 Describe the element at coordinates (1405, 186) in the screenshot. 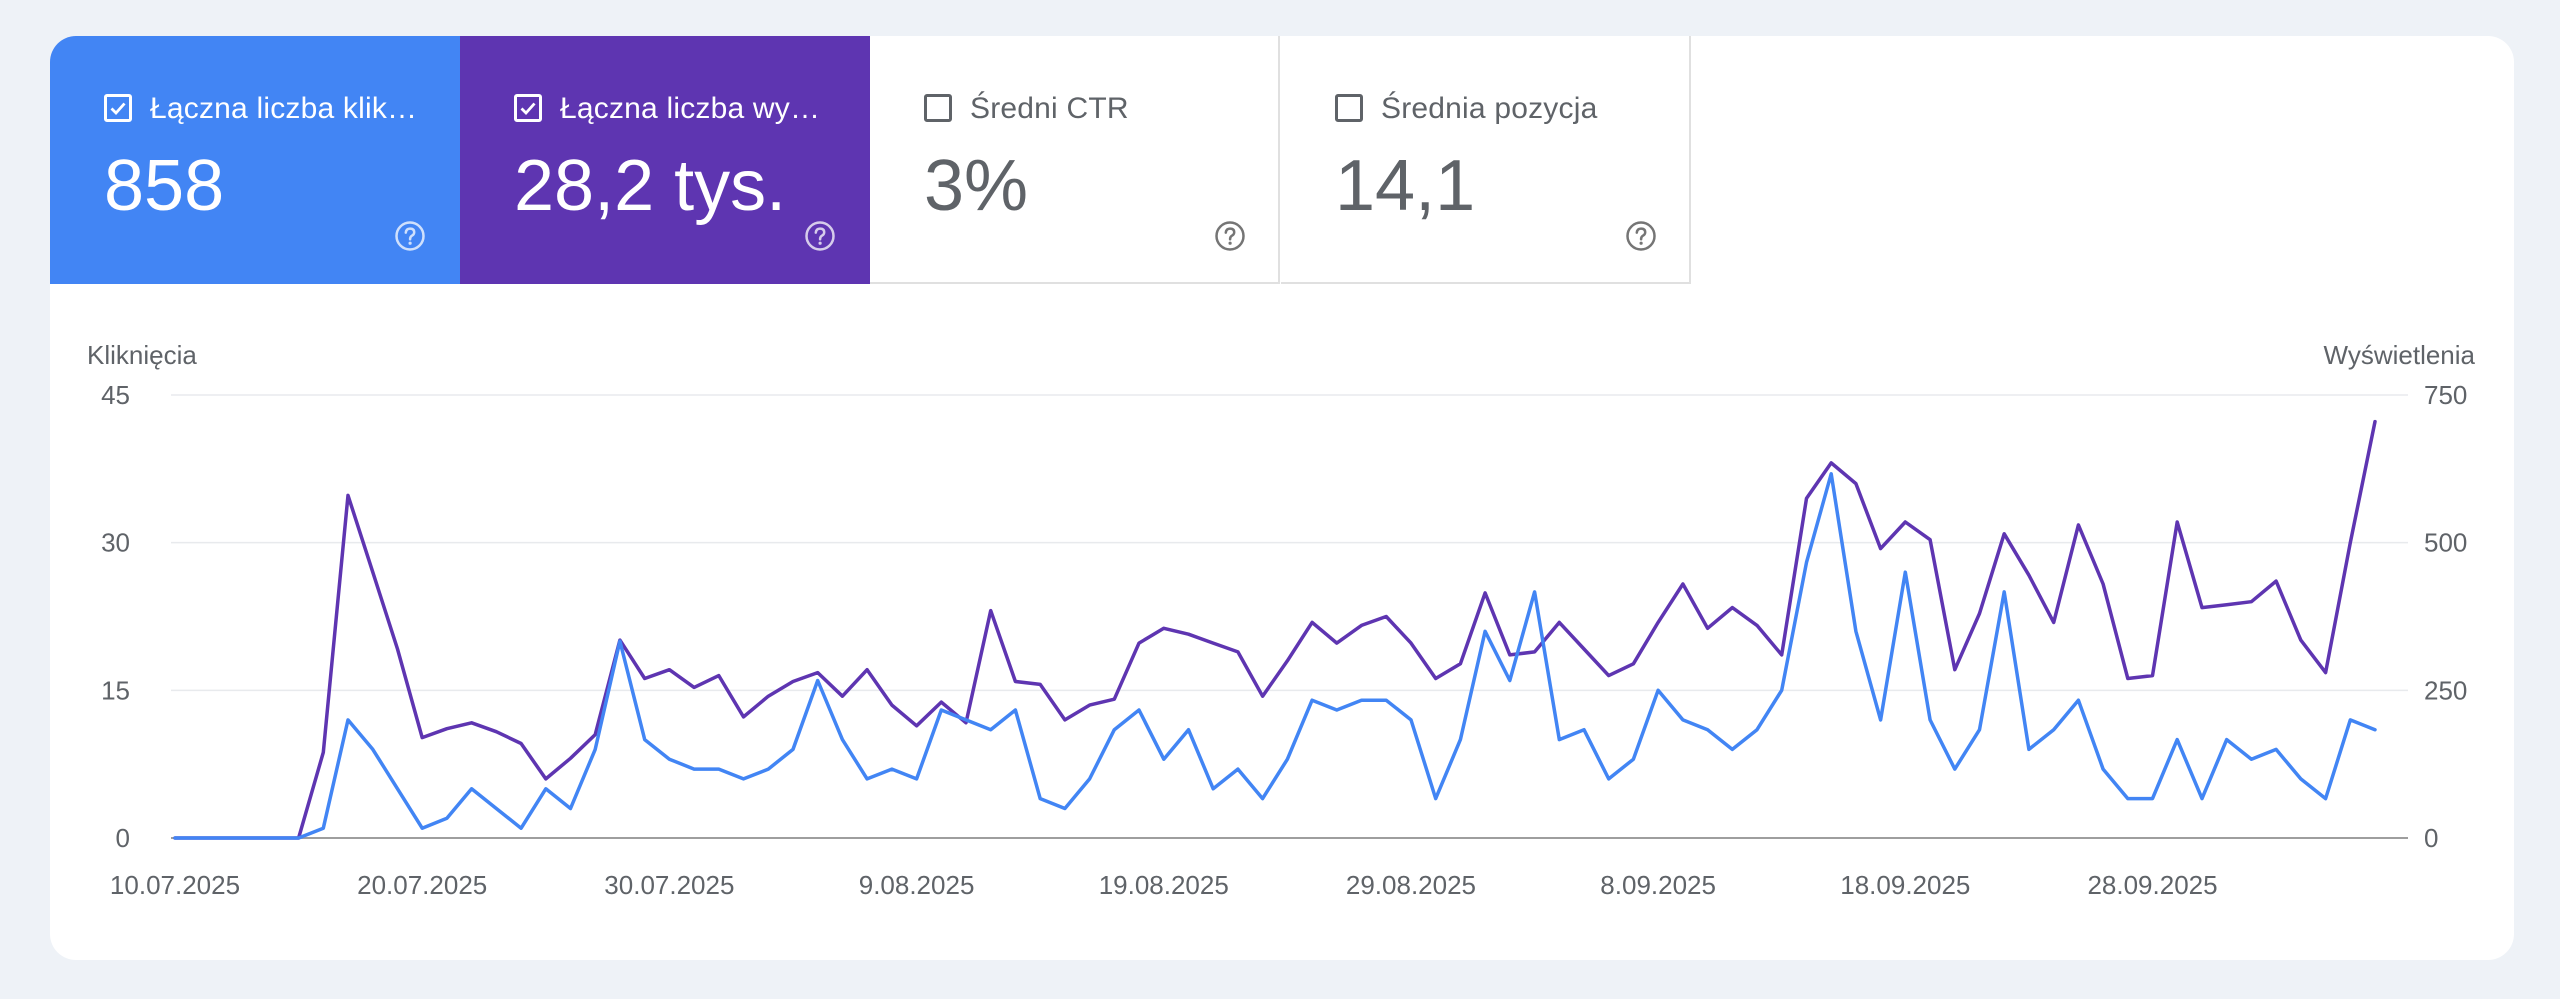

I see `metric-value: 14,1` at that location.